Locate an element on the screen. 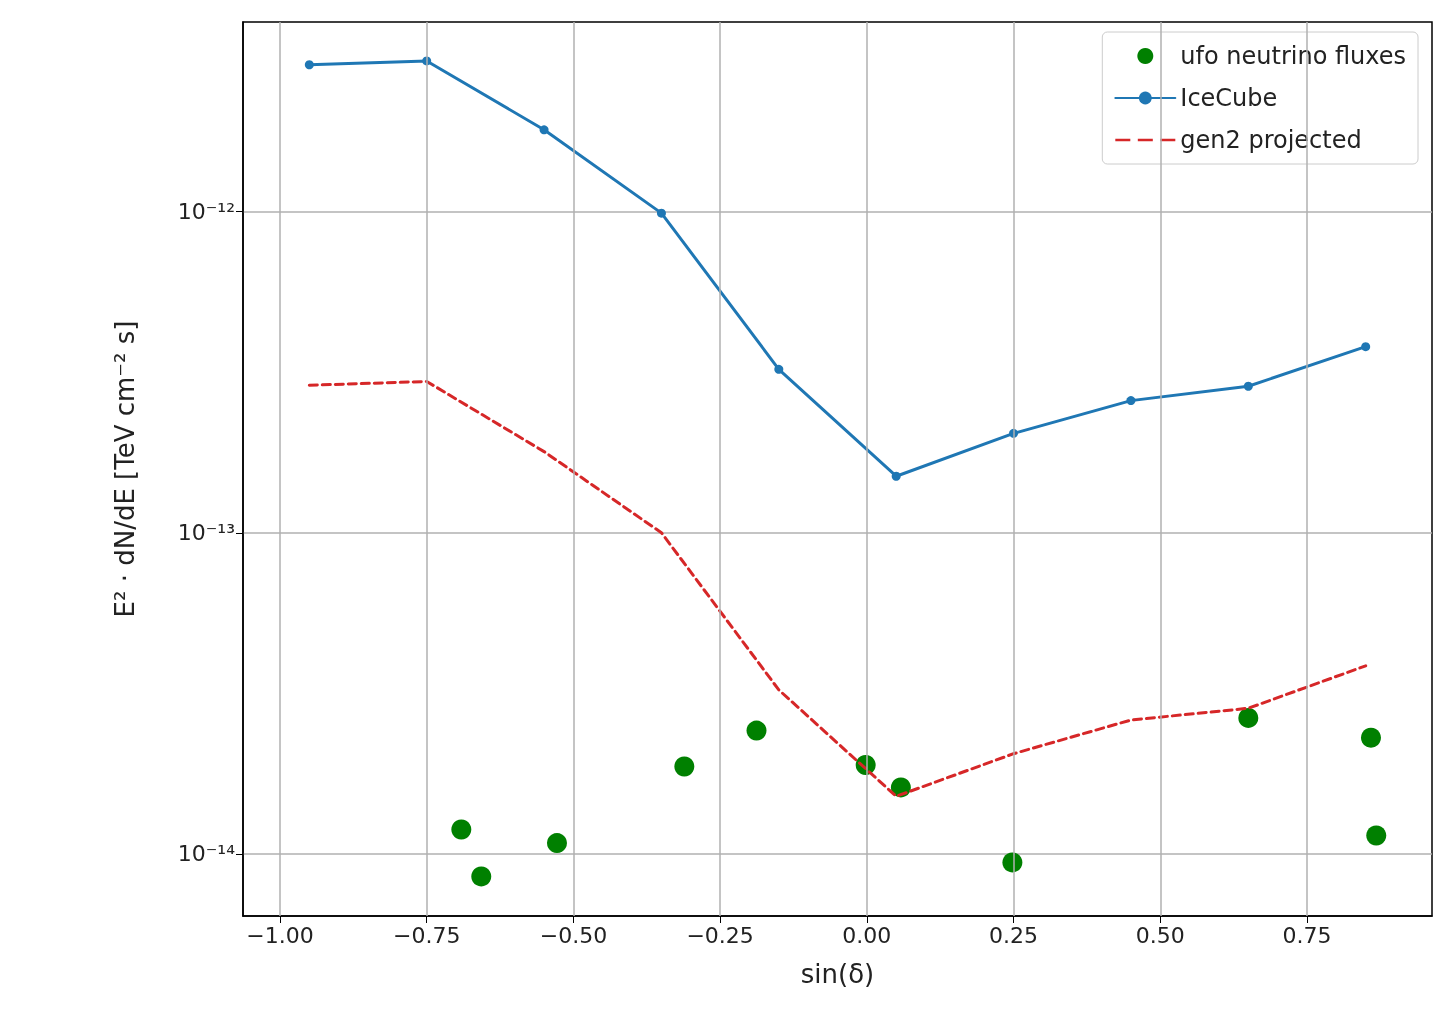  x-tick-label: −0.25 is located at coordinates (720, 935).